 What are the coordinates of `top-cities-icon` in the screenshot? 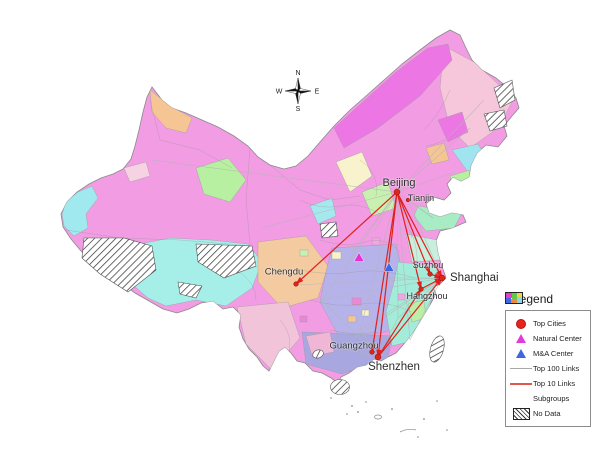 It's located at (521, 323).